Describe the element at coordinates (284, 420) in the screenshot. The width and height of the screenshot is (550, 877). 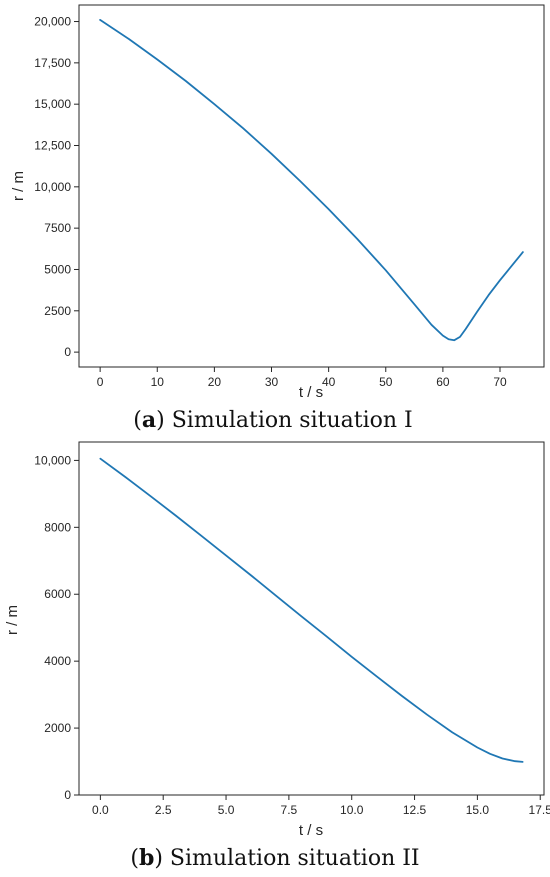
I see `caption-a-text: ) Simulation situation I` at that location.